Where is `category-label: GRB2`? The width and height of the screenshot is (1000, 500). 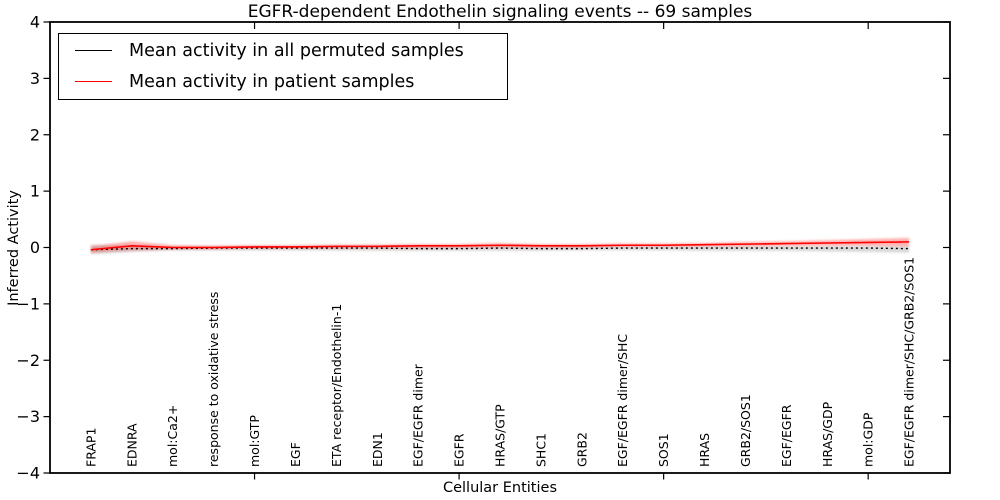 category-label: GRB2 is located at coordinates (581, 449).